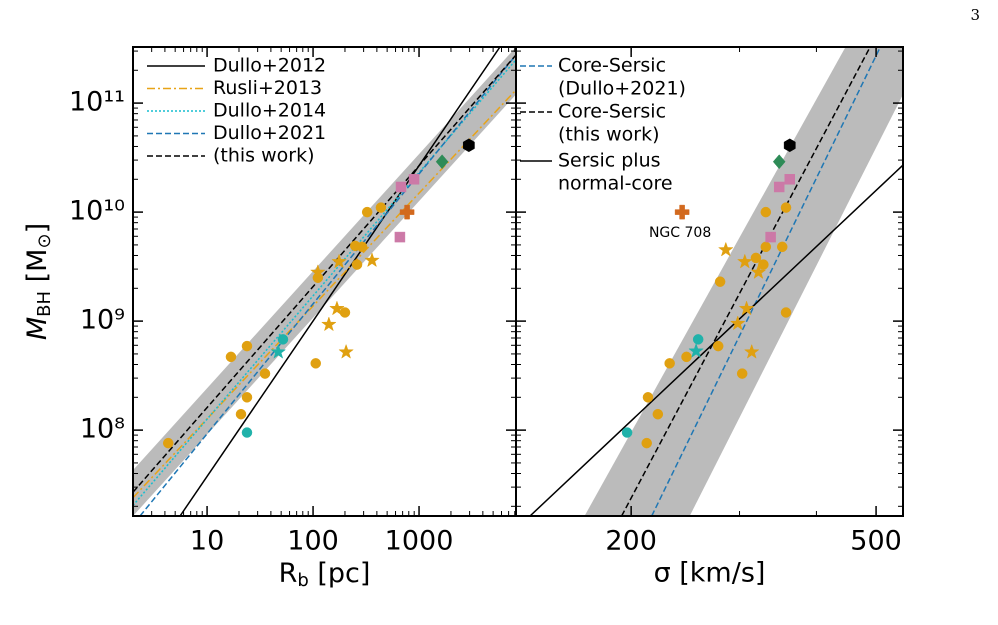  What do you see at coordinates (269, 133) in the screenshot?
I see `legend-label: Dullo+2021` at bounding box center [269, 133].